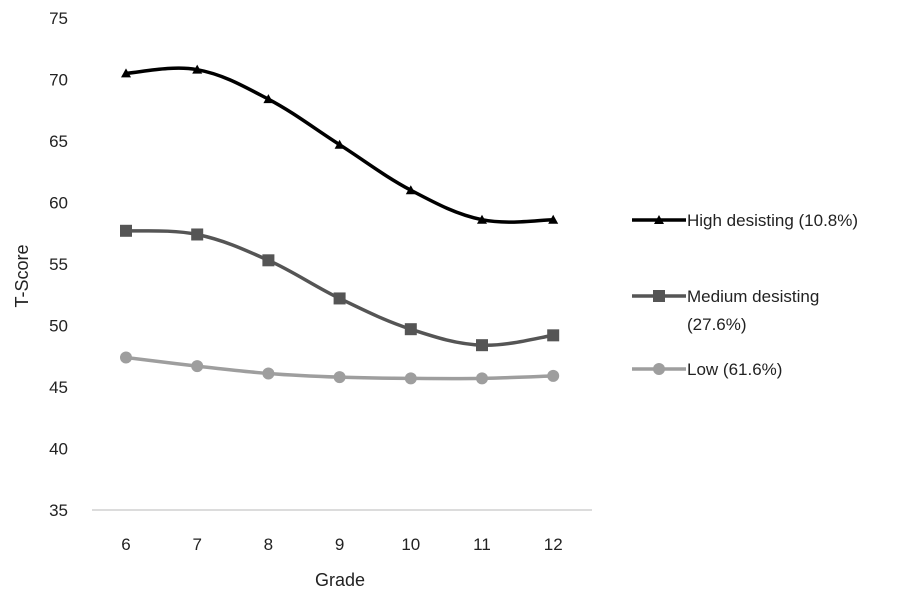  Describe the element at coordinates (410, 544) in the screenshot. I see `x-tick-label: 10` at that location.